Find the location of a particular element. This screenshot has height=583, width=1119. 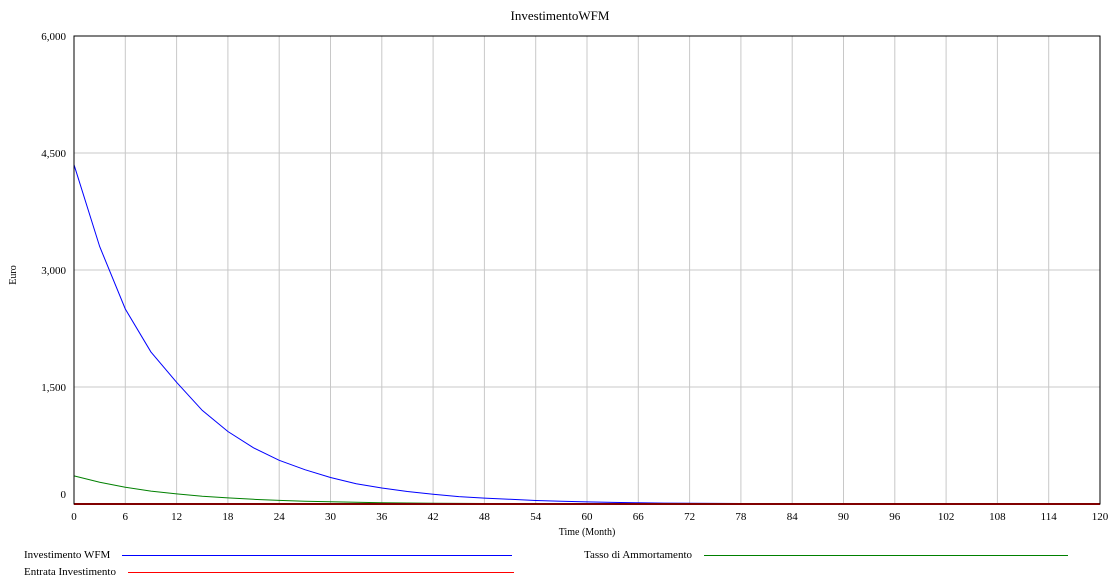

y-tick-label: 4,500 is located at coordinates (53, 154).